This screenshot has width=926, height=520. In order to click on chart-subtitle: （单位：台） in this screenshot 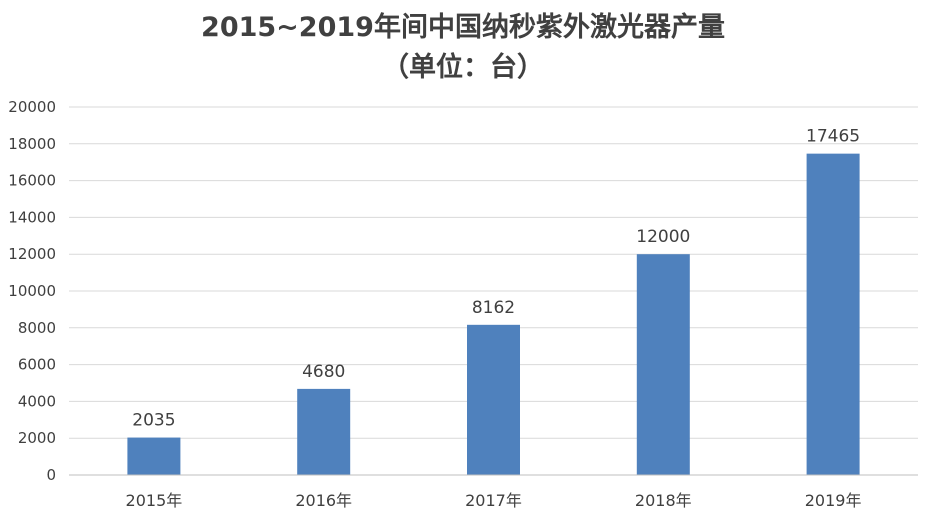, I will do `click(463, 67)`.